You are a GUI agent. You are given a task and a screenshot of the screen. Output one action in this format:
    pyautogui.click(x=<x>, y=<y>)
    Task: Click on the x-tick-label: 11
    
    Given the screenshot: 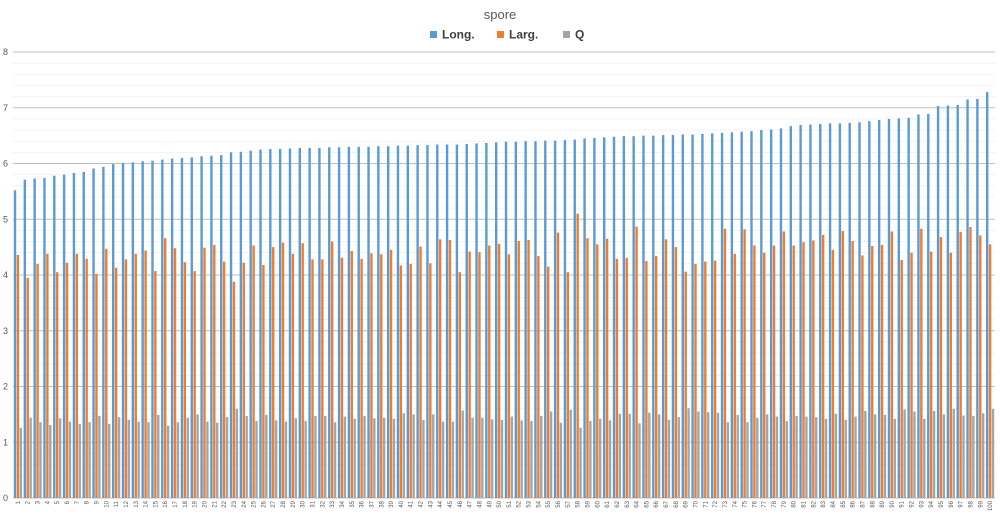 What is the action you would take?
    pyautogui.click(x=117, y=503)
    